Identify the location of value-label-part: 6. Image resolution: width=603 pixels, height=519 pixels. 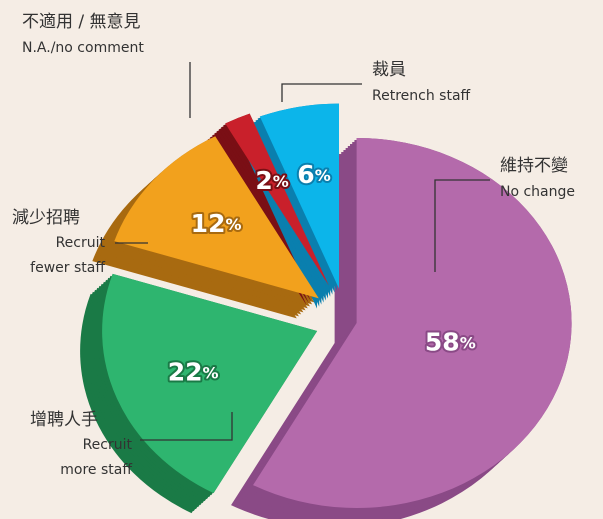
(305, 174).